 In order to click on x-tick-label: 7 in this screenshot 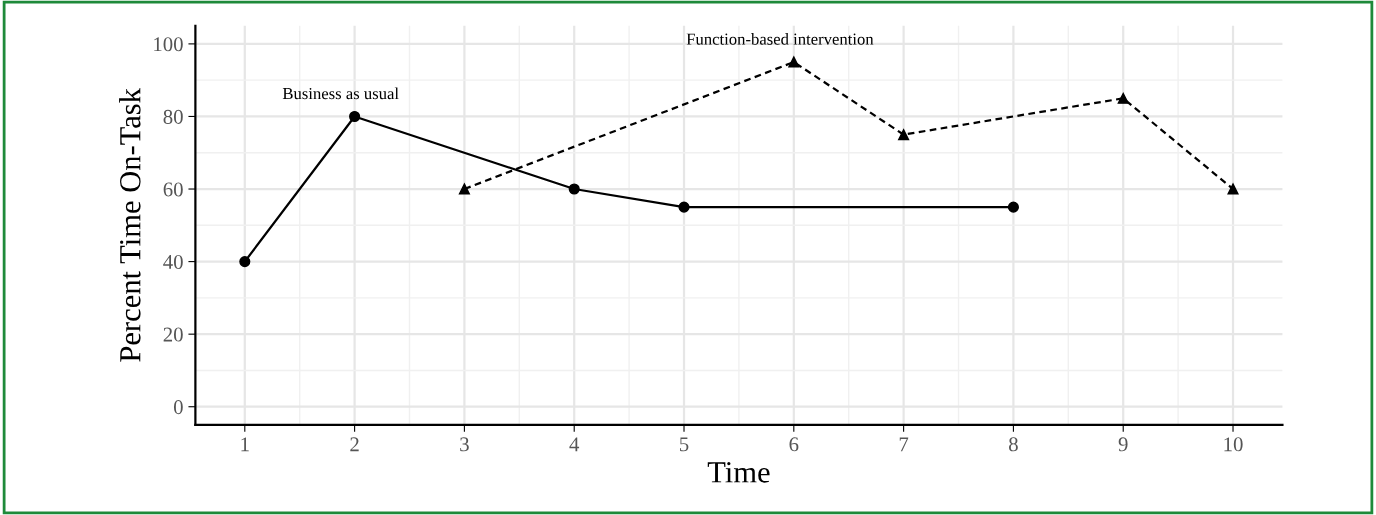, I will do `click(904, 444)`.